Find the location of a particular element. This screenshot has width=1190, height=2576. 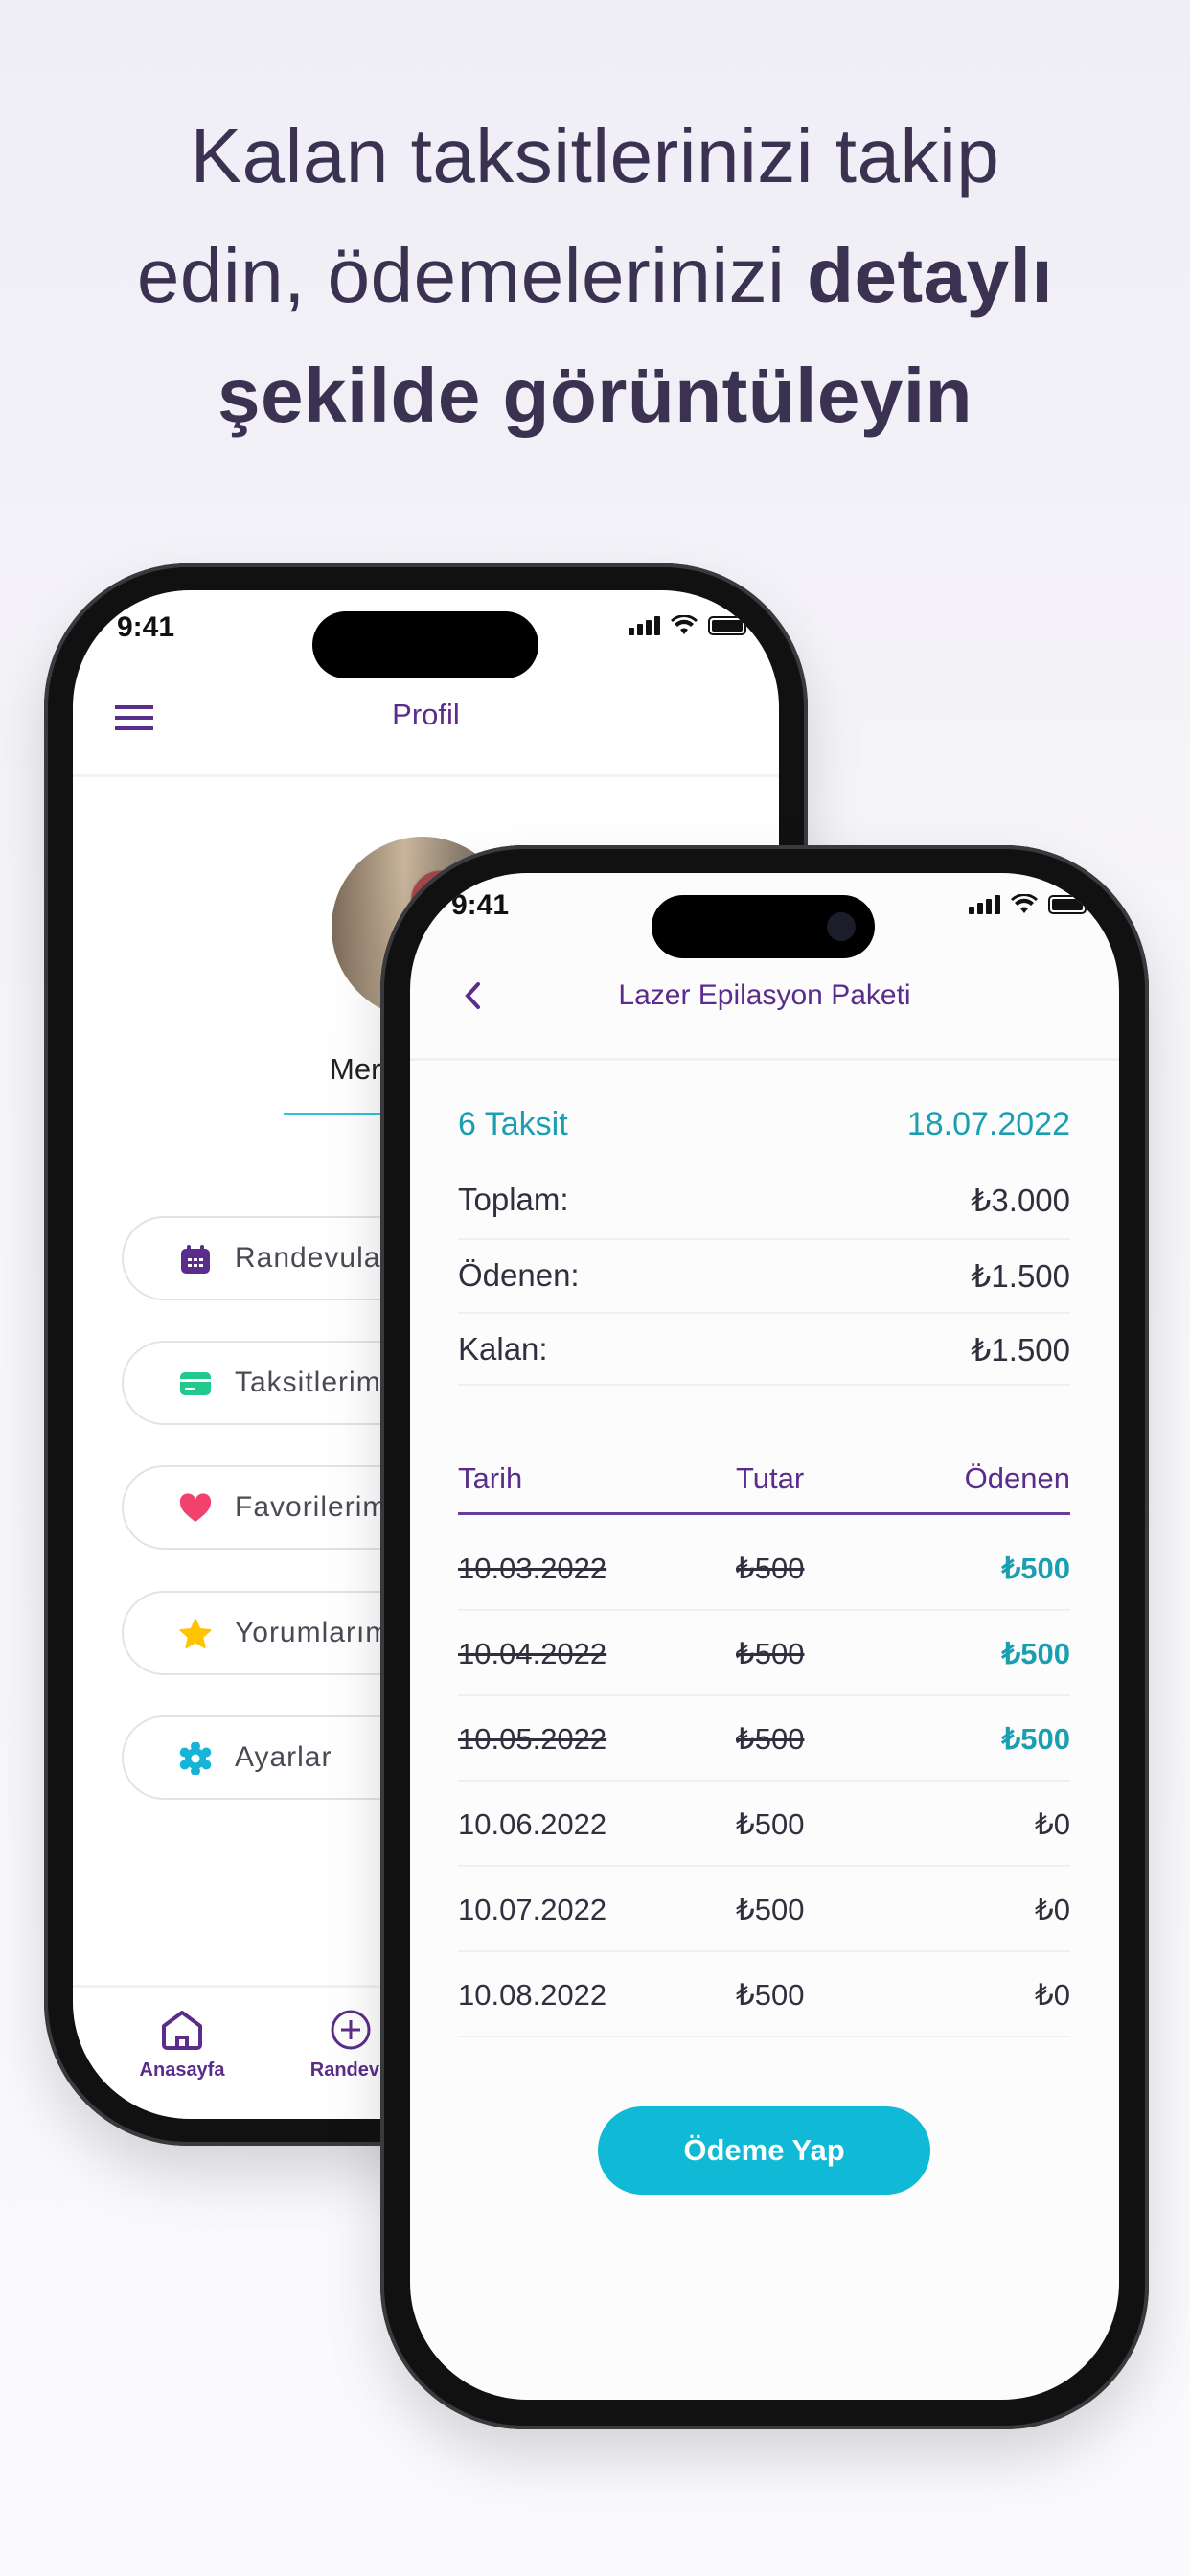

package-date: 18.07.2022 is located at coordinates (988, 1124).